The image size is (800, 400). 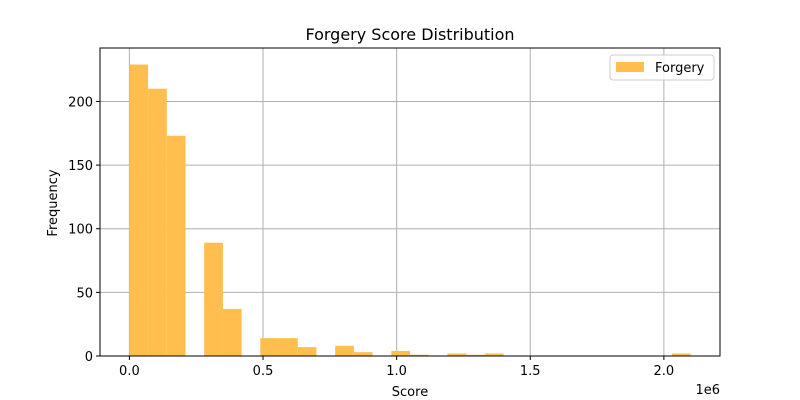 What do you see at coordinates (680, 68) in the screenshot?
I see `legend-label: Forgery` at bounding box center [680, 68].